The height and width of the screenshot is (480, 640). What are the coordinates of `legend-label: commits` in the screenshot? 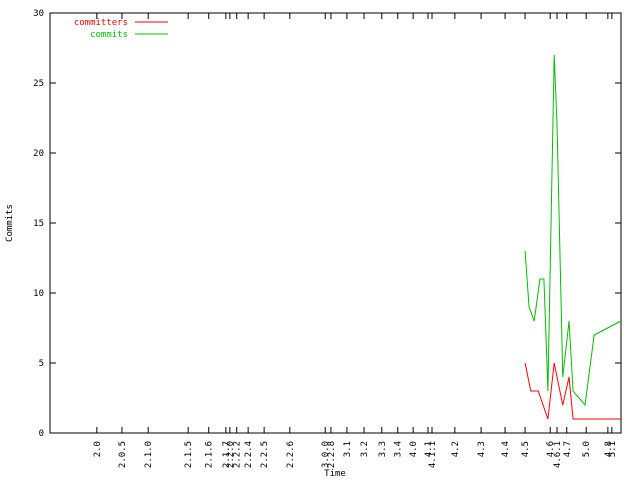 It's located at (109, 35).